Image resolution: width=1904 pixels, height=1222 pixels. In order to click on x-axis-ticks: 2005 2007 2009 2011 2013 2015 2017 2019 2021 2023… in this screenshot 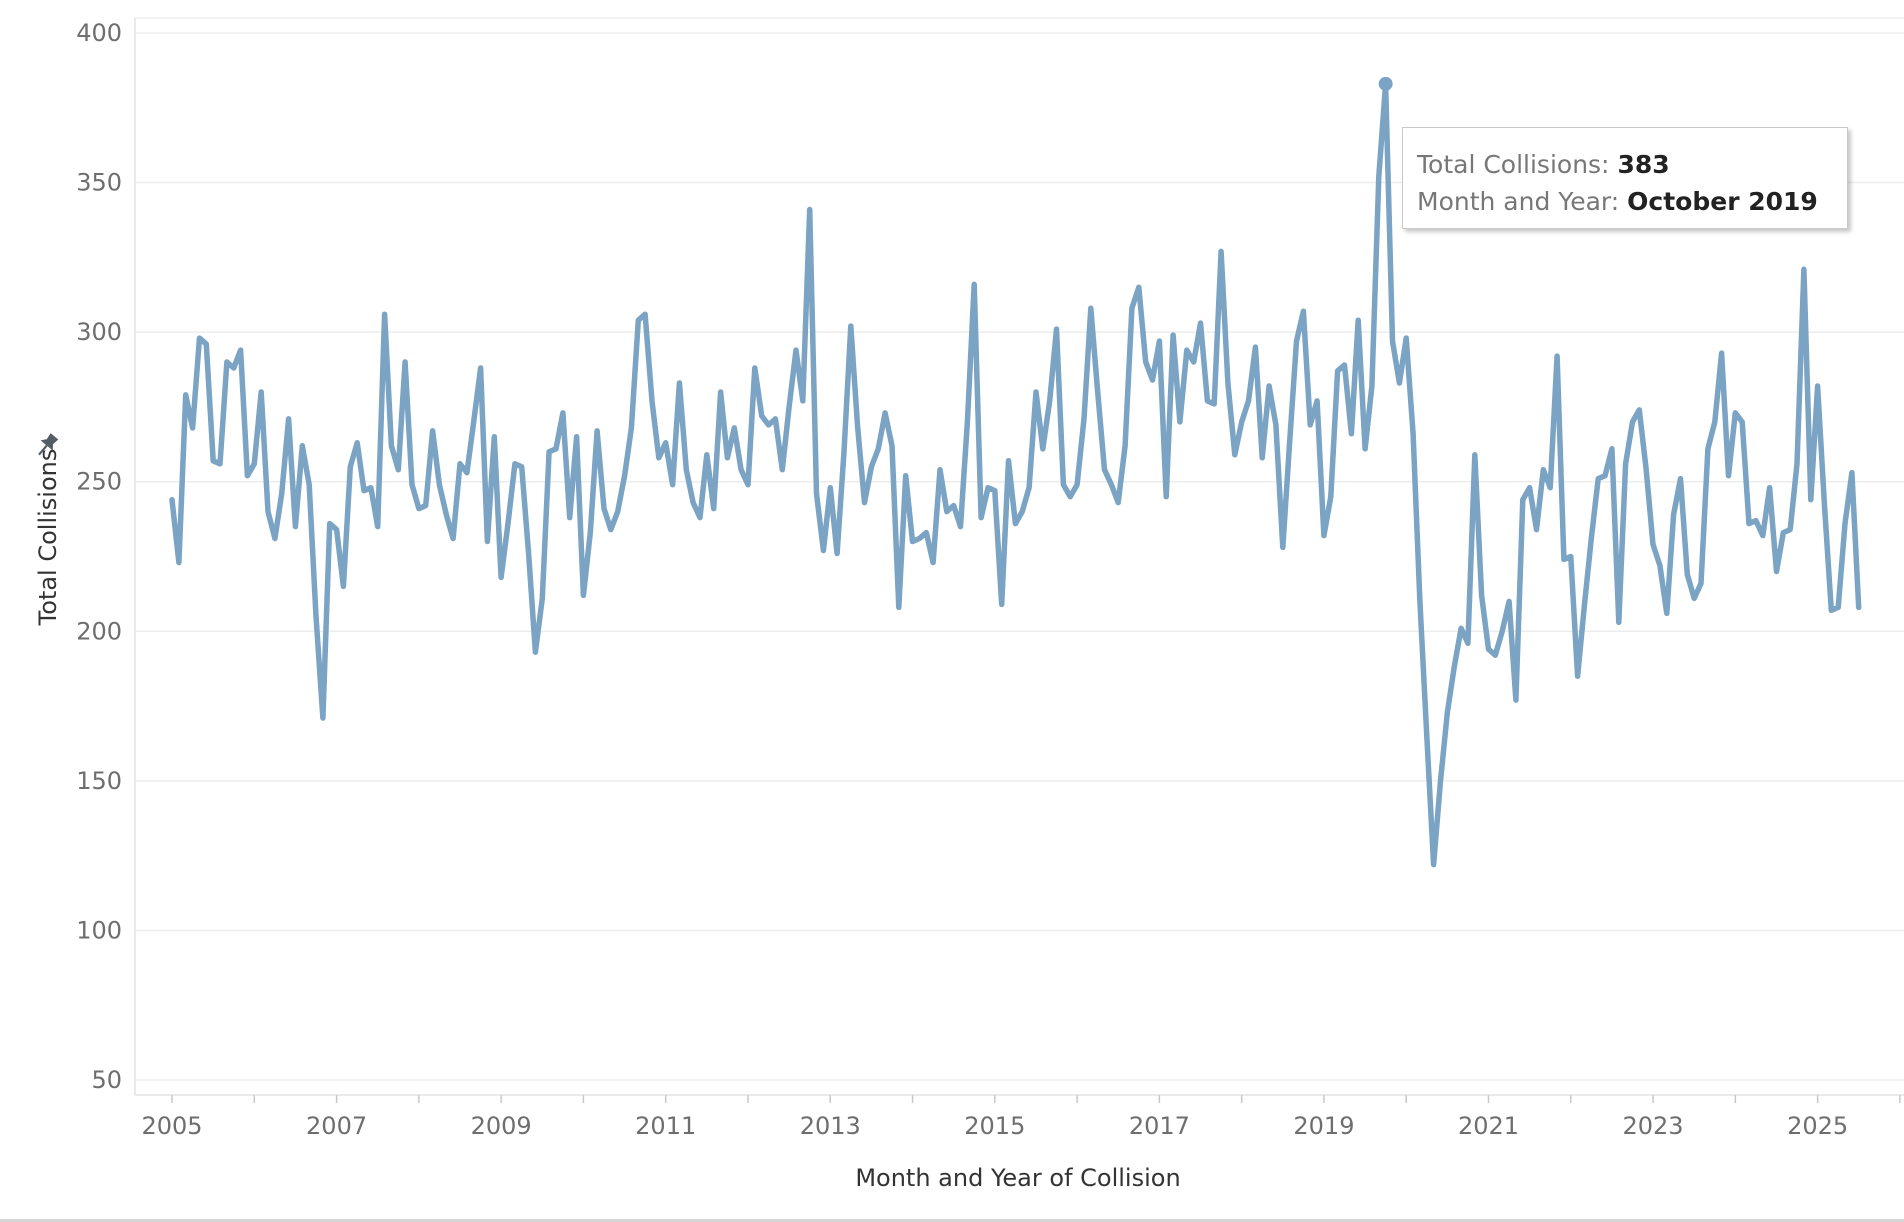, I will do `click(994, 1126)`.